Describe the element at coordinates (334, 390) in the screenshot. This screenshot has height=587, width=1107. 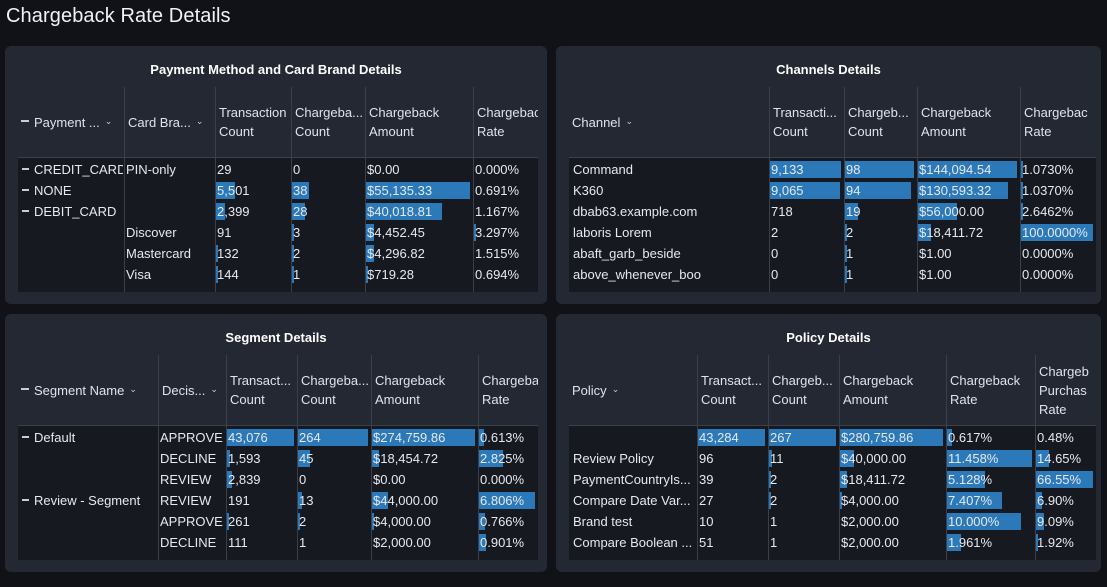
I see `segment-header-col-3: Chargeba... Count` at that location.